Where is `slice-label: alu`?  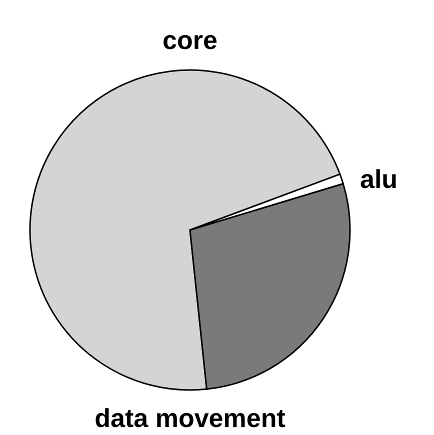
slice-label: alu is located at coordinates (379, 179).